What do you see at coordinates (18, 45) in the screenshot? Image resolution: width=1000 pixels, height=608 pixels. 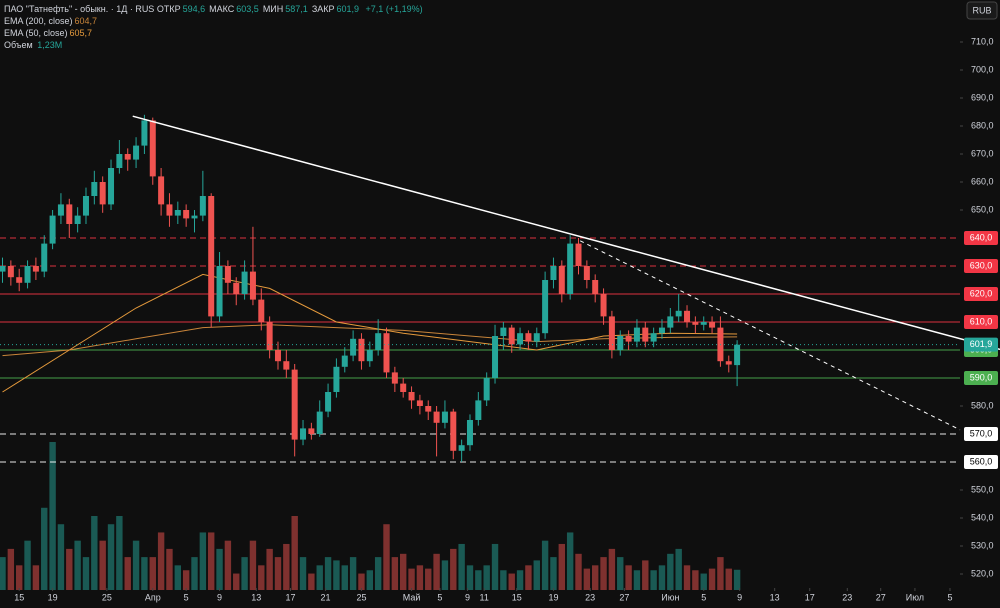 I see `volume-name: Объем` at bounding box center [18, 45].